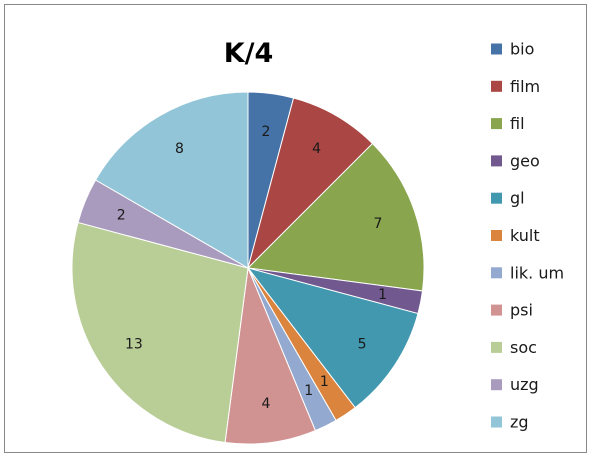  What do you see at coordinates (496, 124) in the screenshot?
I see `legend-swatch-fil` at bounding box center [496, 124].